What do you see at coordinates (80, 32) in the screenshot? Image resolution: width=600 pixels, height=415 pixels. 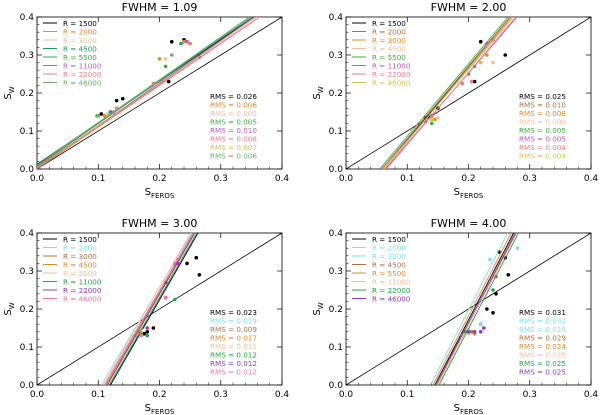 I see `legend-label: R = 2000` at bounding box center [80, 32].